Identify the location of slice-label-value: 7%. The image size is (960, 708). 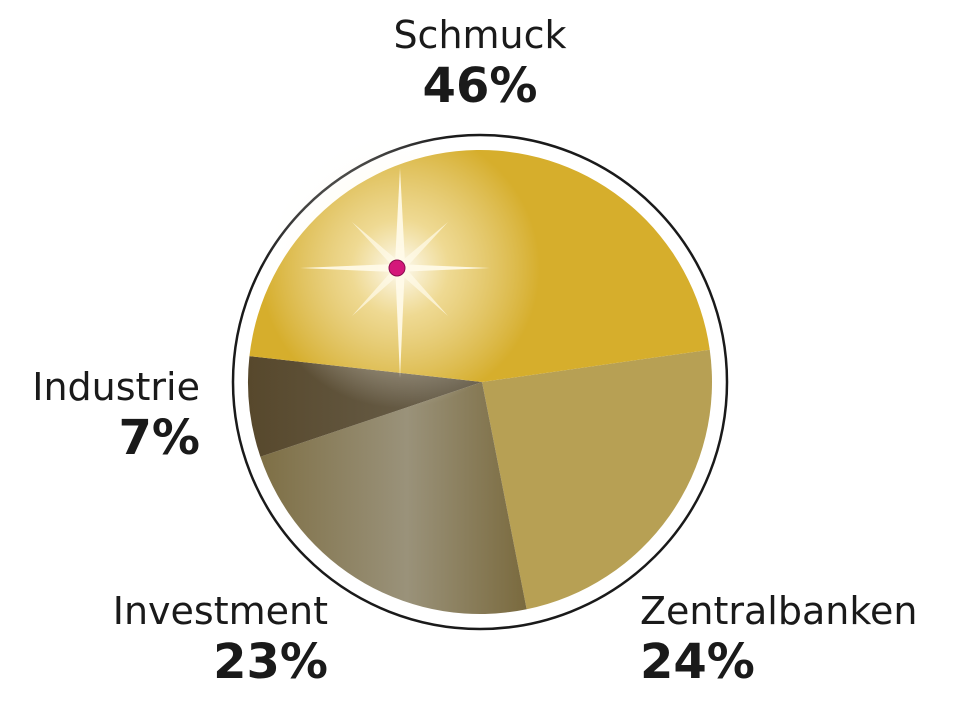
(159, 438).